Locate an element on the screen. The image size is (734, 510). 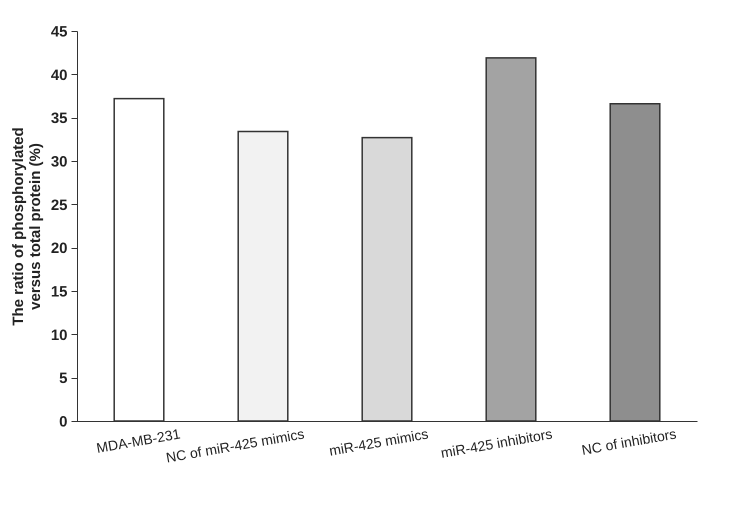
y-tick-label: 40 is located at coordinates (59, 75).